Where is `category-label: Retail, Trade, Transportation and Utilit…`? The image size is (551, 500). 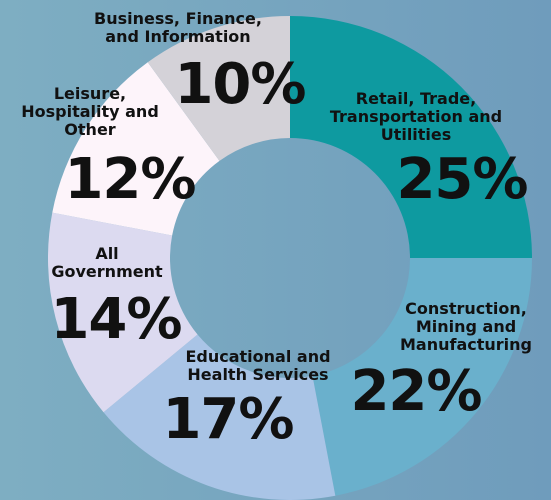 category-label: Retail, Trade, Transportation and Utilit… is located at coordinates (416, 116).